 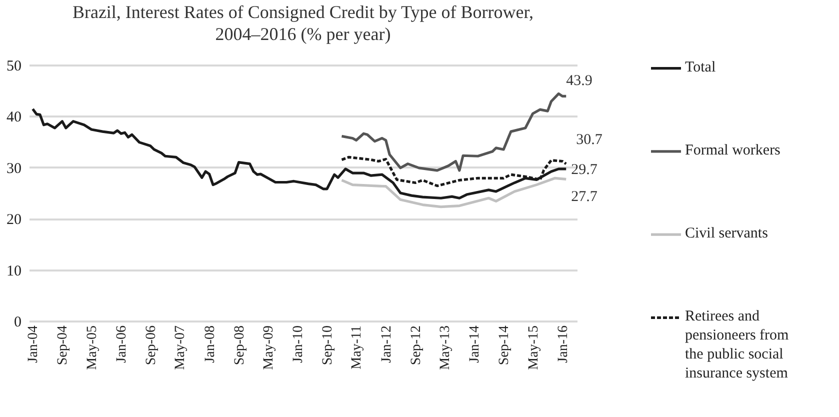 I want to click on chart-title: Brazil, Interest Rates of Consigned Credit by Type of Borrower, 2004–2016 (% per year), so click(x=303, y=23).